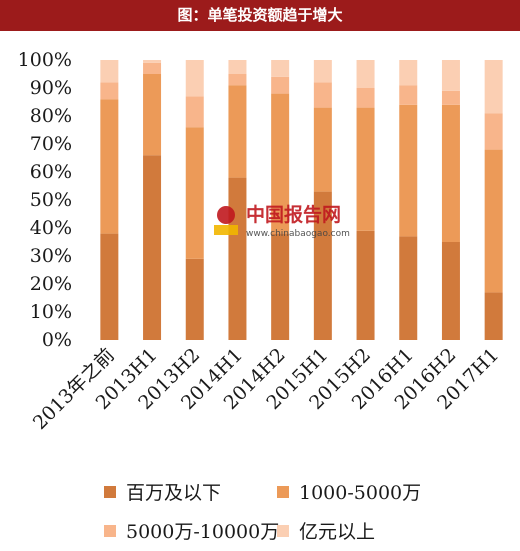 This screenshot has height=551, width=520. Describe the element at coordinates (51, 116) in the screenshot. I see `y-tick-label: 80%` at that location.